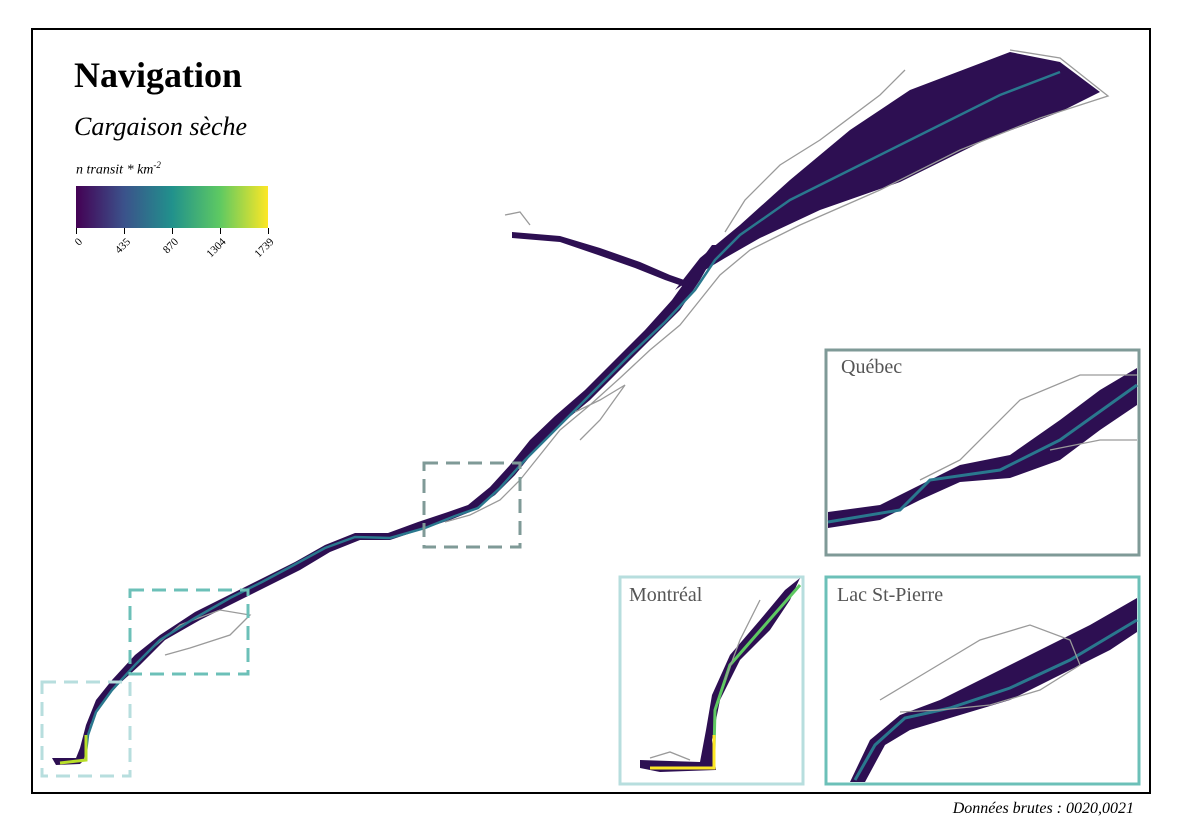 The width and height of the screenshot is (1181, 826). Describe the element at coordinates (601, 260) in the screenshot. I see `saguenay-density` at that location.